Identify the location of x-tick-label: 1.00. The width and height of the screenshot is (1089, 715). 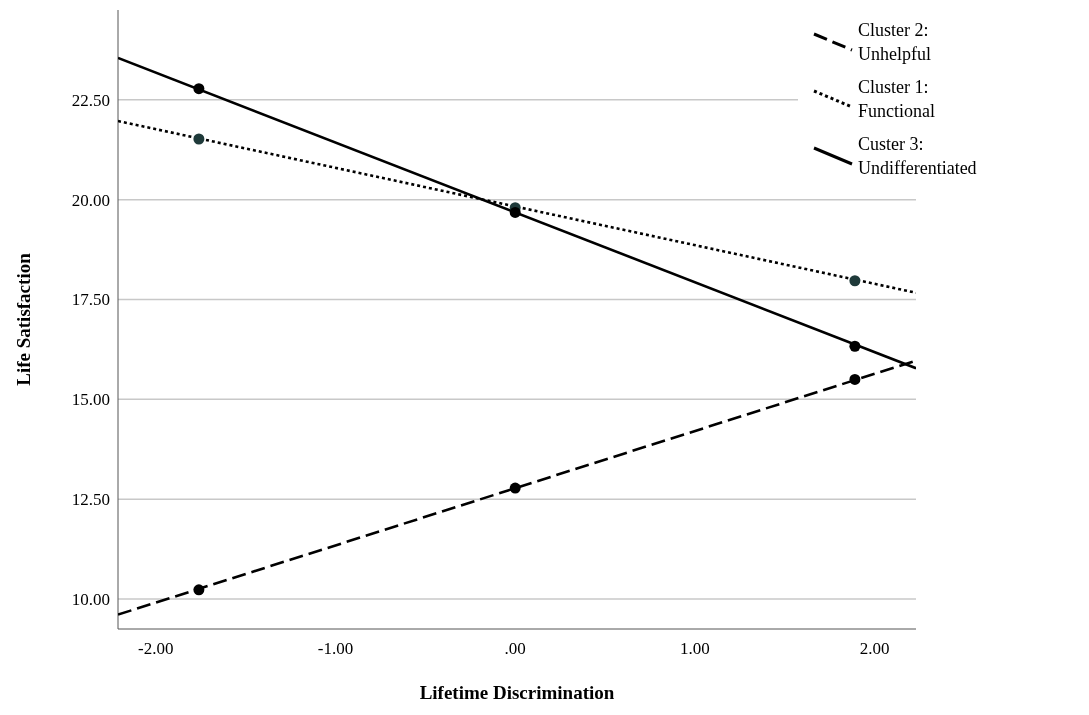
(695, 648).